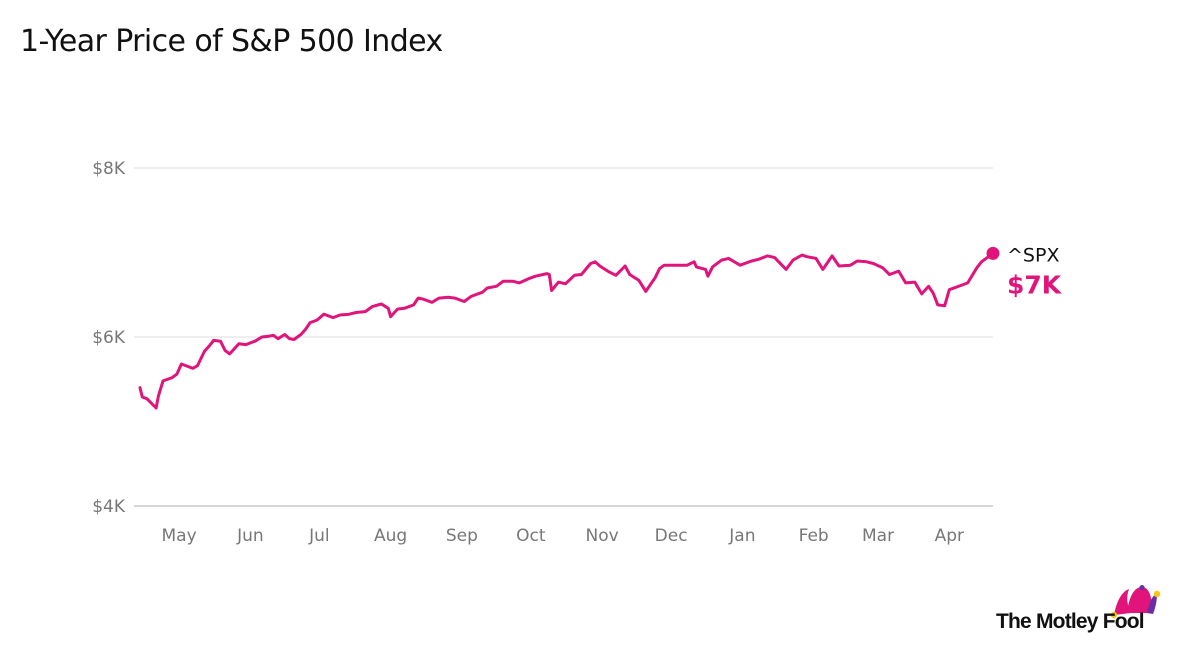  What do you see at coordinates (741, 536) in the screenshot?
I see `x-tick-label: Jan` at bounding box center [741, 536].